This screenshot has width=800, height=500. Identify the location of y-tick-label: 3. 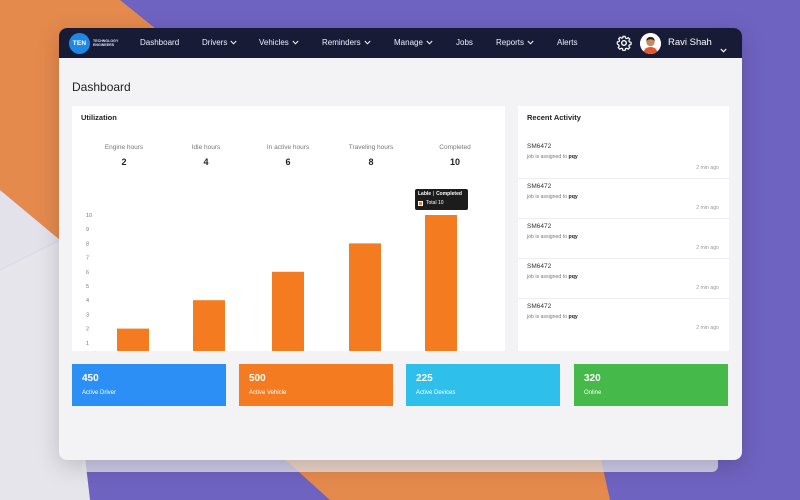
(87, 315).